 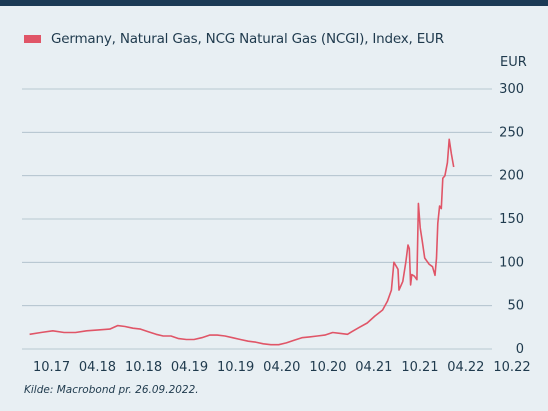 What do you see at coordinates (511, 367) in the screenshot?
I see `x-tick-label-10.22: 10.22` at bounding box center [511, 367].